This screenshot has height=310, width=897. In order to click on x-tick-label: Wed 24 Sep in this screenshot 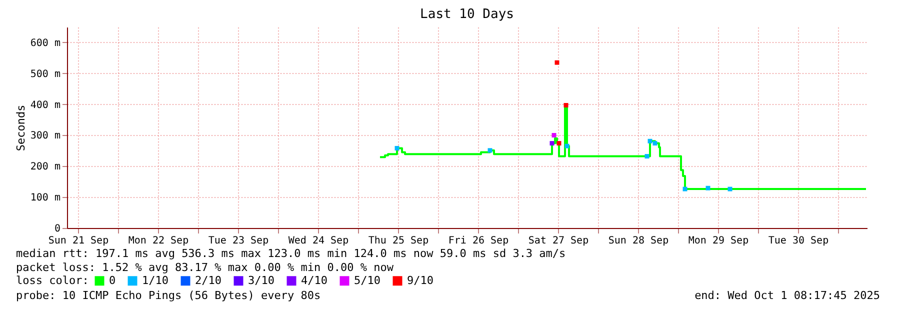, I will do `click(318, 241)`.